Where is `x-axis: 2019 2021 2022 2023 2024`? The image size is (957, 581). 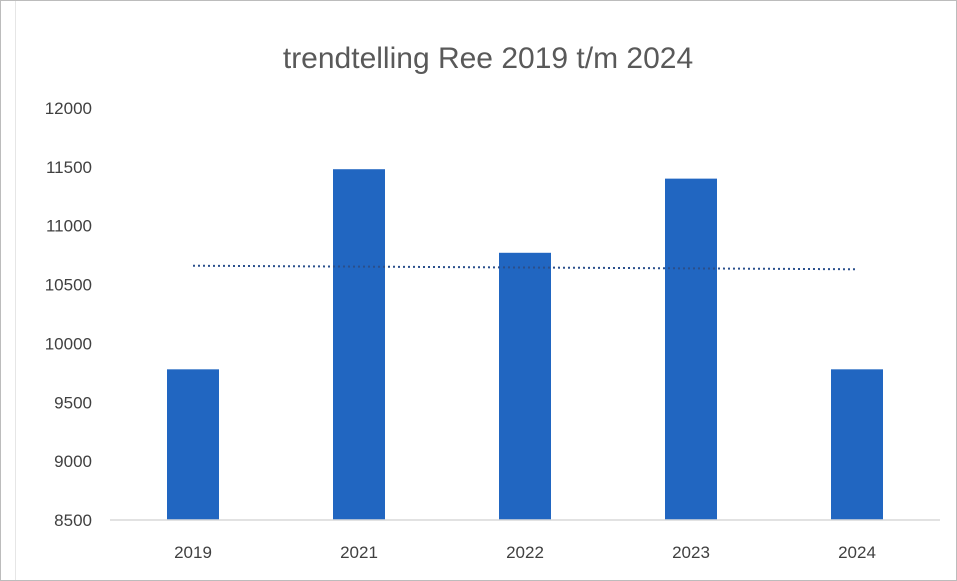
x-axis: 2019 2021 2022 2023 2024 is located at coordinates (525, 552).